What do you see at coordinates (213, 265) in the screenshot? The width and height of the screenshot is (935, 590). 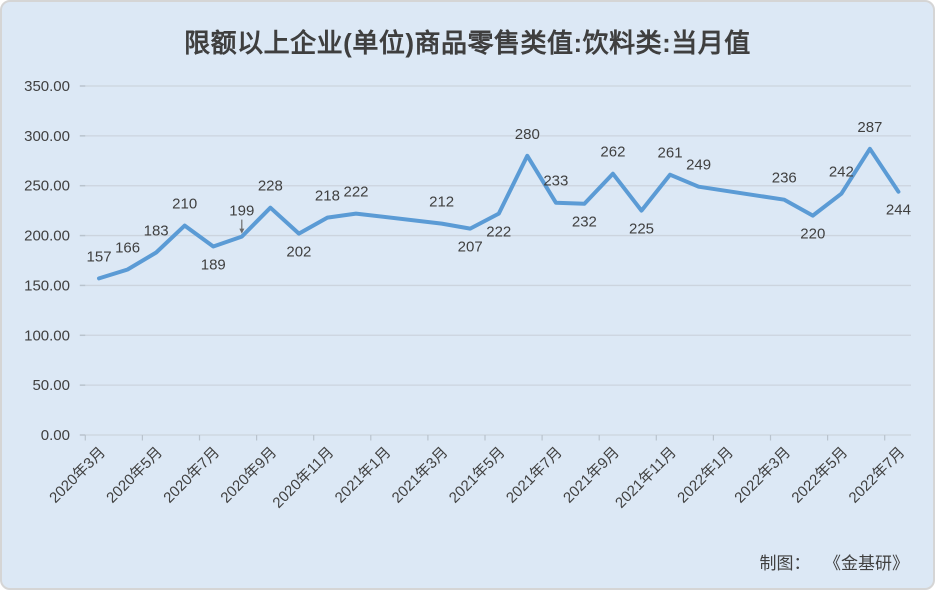 I see `data-label-2020年7月: 189` at bounding box center [213, 265].